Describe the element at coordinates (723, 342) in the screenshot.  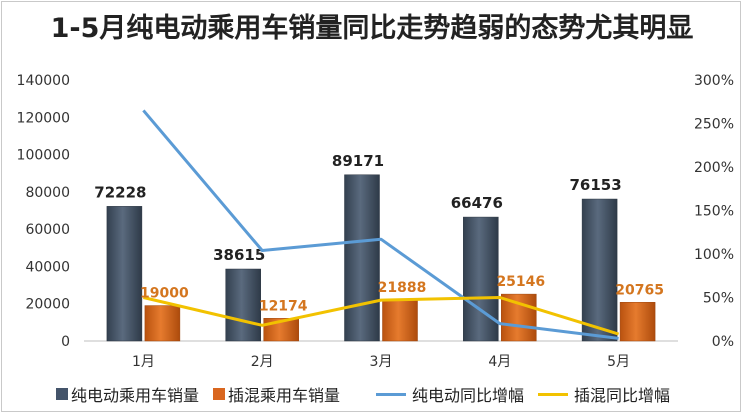
I see `right-axis-tick: 0%` at that location.